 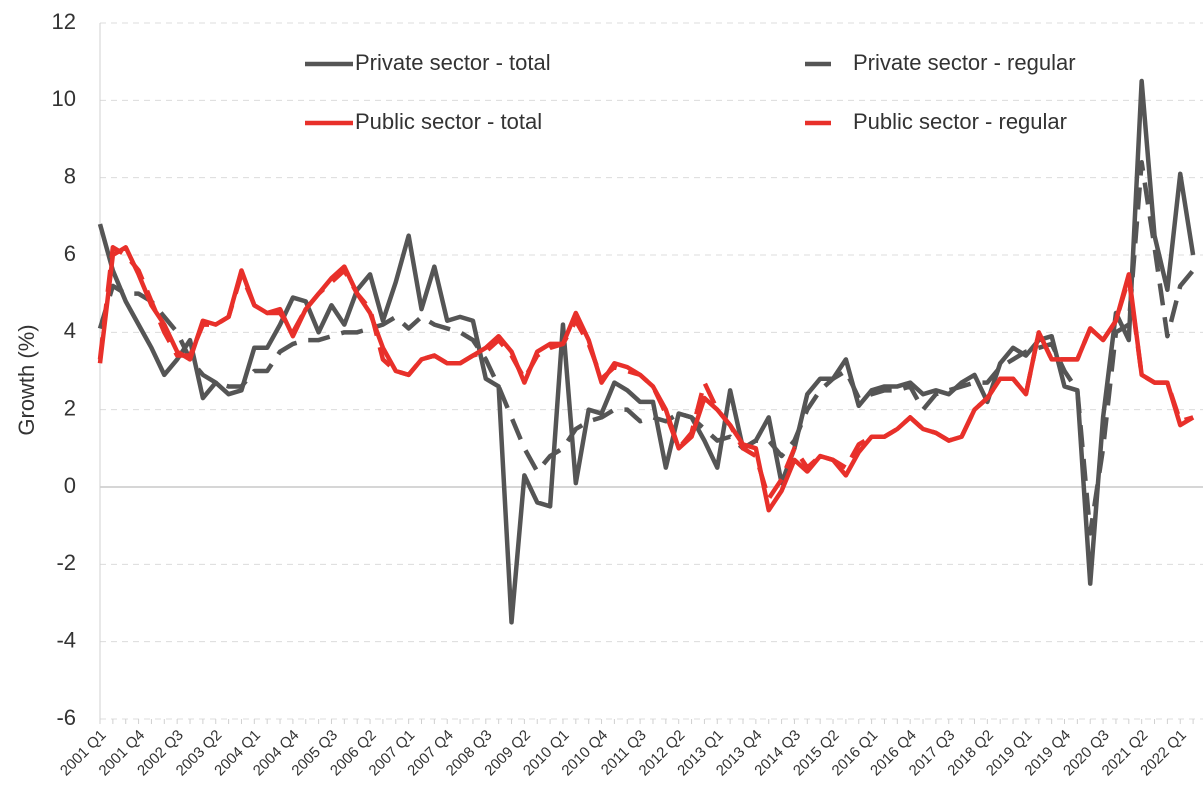 I want to click on y-tick-label: 4, so click(x=70, y=330).